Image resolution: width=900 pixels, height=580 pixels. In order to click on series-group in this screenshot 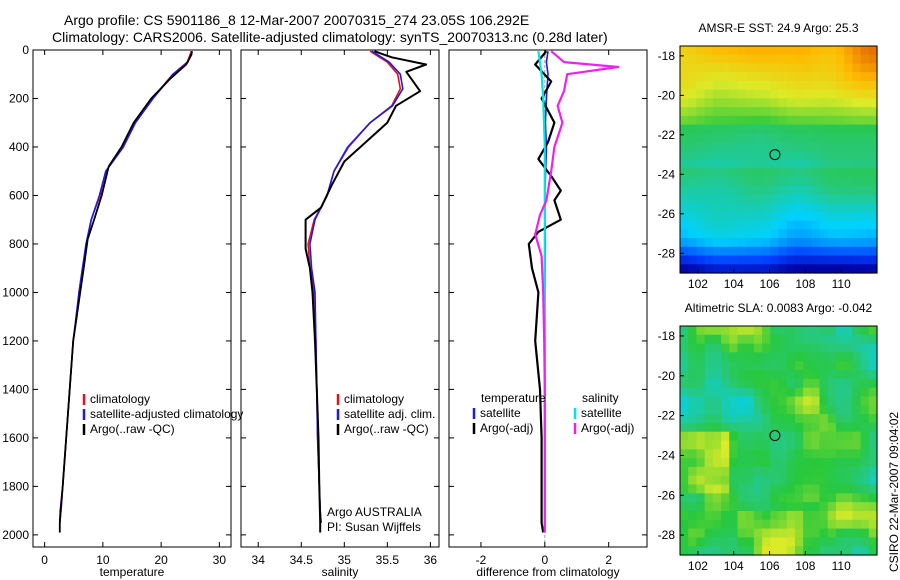, I will do `click(573, 291)`.